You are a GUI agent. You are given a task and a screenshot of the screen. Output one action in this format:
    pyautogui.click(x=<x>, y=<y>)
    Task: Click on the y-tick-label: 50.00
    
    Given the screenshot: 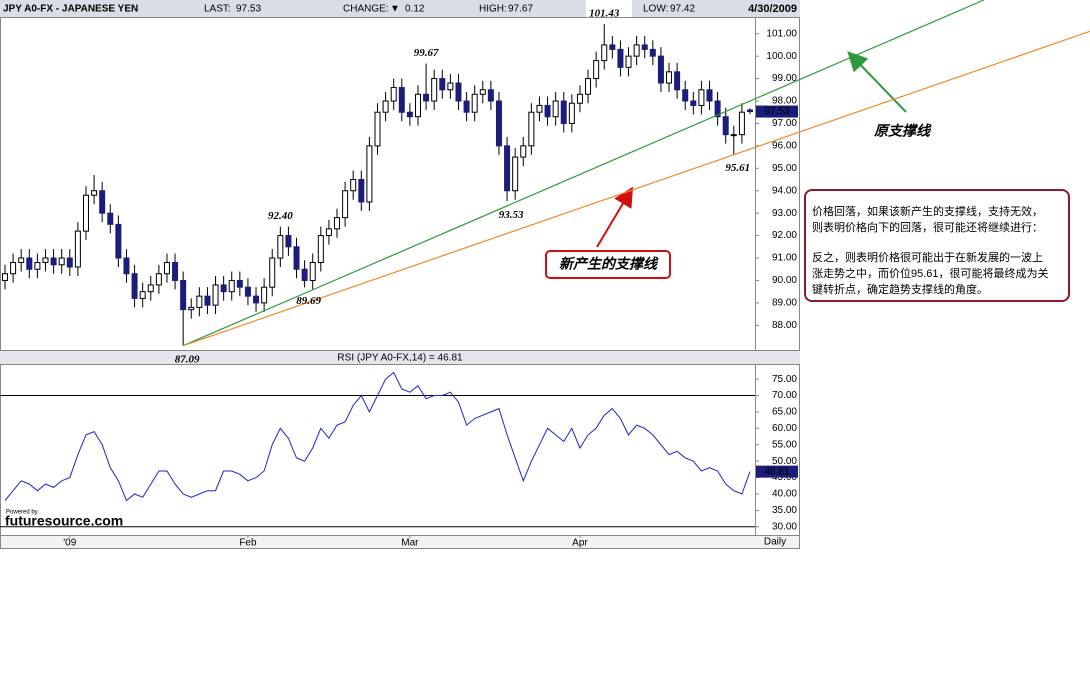 What is the action you would take?
    pyautogui.click(x=784, y=461)
    